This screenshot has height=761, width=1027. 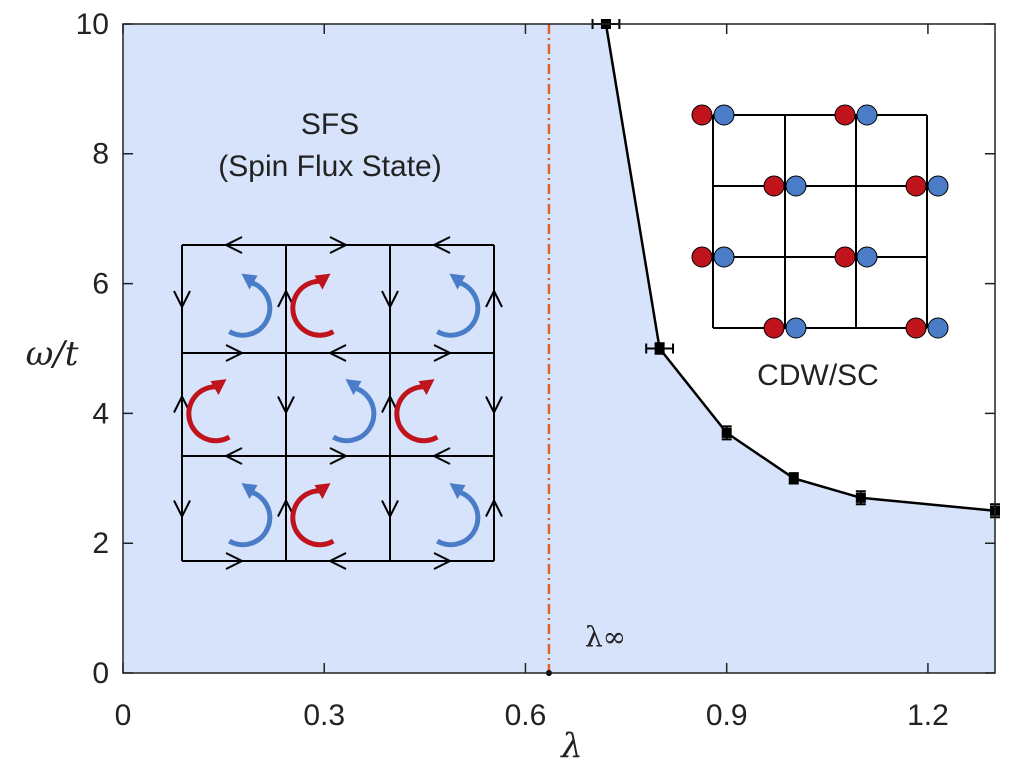 I want to click on x-tick-label: 0.9, so click(x=727, y=715).